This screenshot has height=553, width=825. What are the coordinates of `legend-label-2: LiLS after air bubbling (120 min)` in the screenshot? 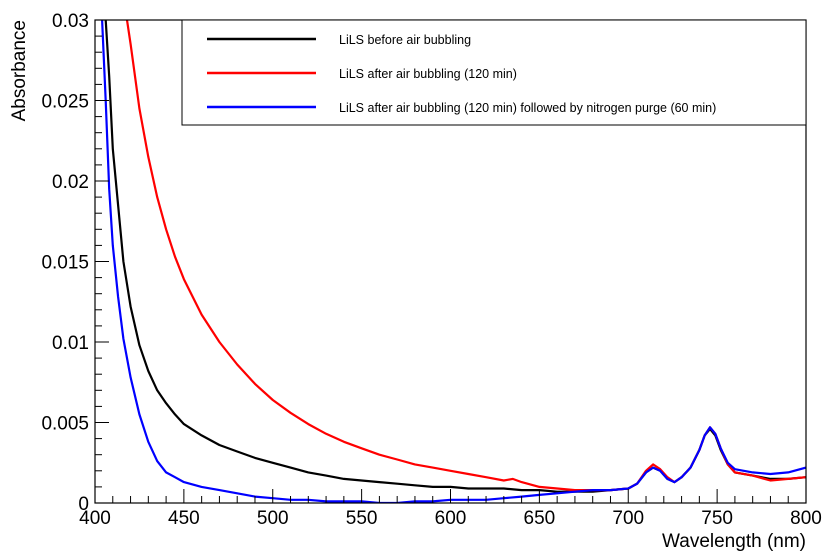 It's located at (428, 74).